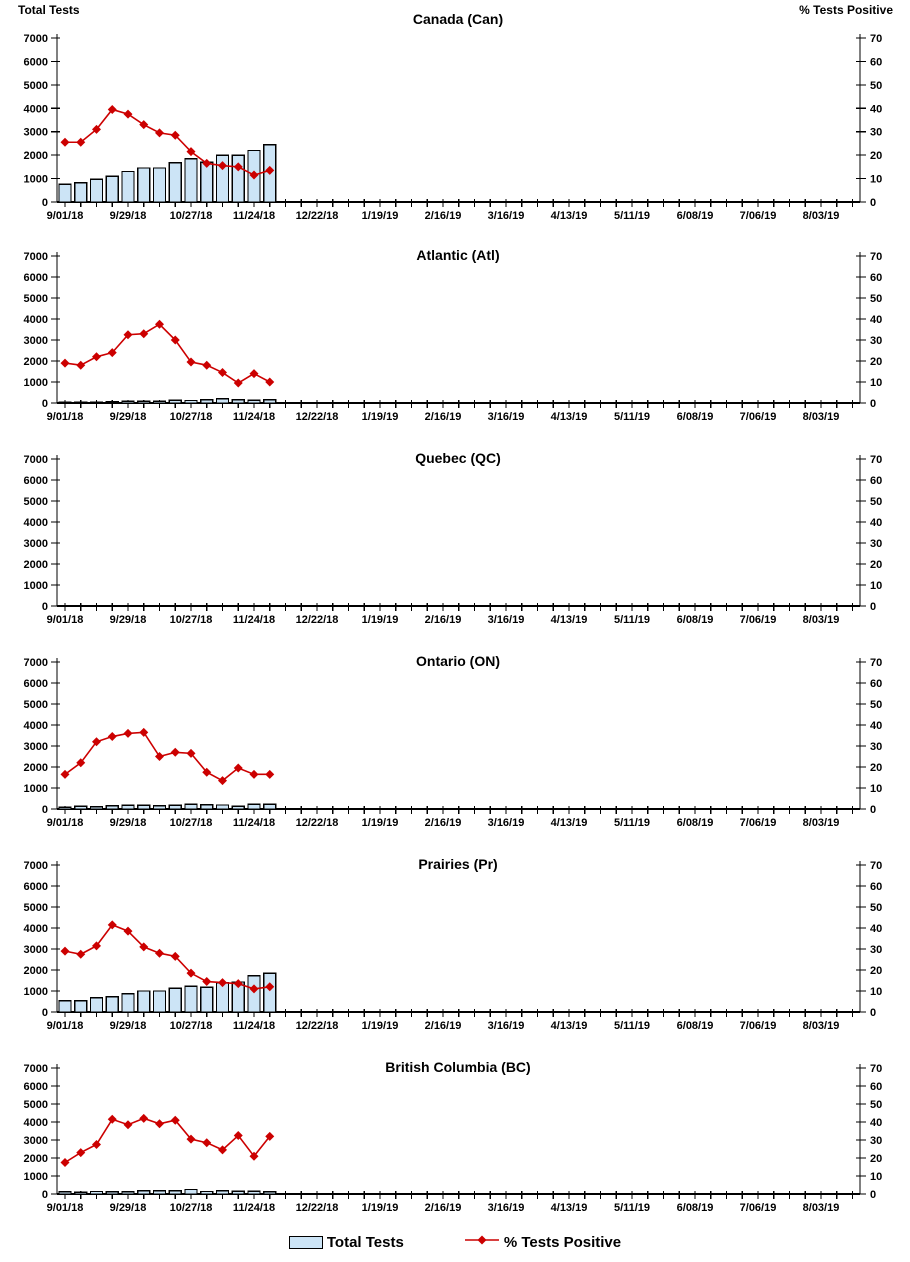  I want to click on bars-series-total-tests, so click(167, 173).